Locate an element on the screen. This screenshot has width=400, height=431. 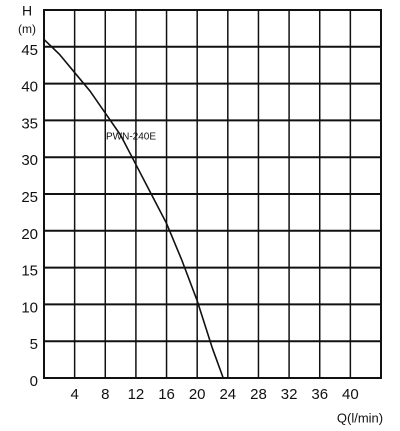
y-tick-label: 5 is located at coordinates (34, 344).